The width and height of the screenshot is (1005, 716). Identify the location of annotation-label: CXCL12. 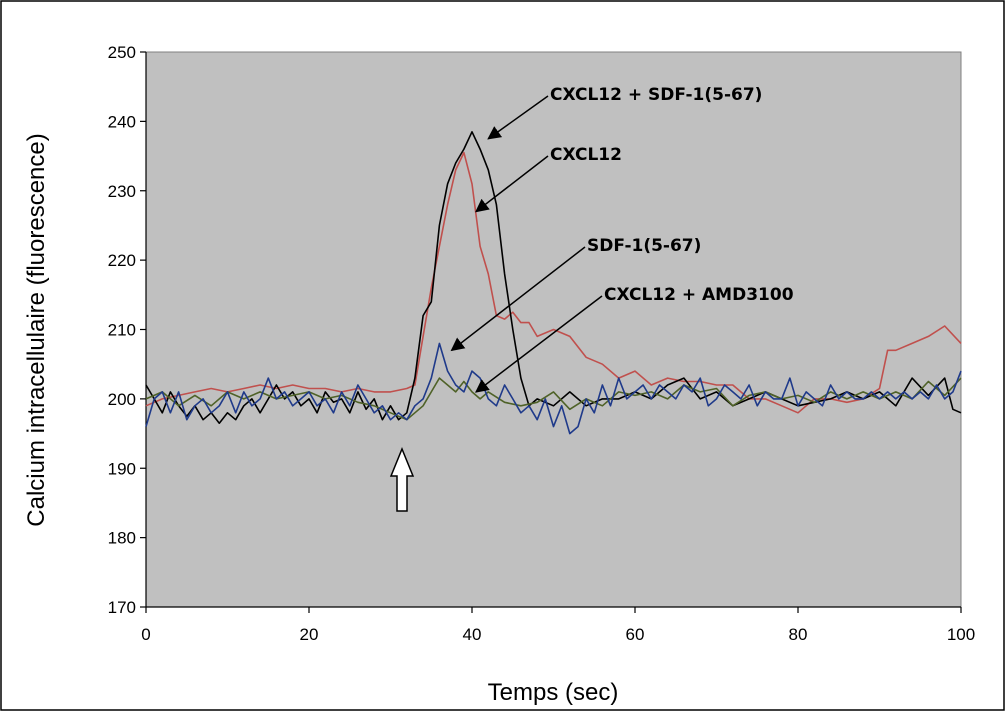
(586, 155).